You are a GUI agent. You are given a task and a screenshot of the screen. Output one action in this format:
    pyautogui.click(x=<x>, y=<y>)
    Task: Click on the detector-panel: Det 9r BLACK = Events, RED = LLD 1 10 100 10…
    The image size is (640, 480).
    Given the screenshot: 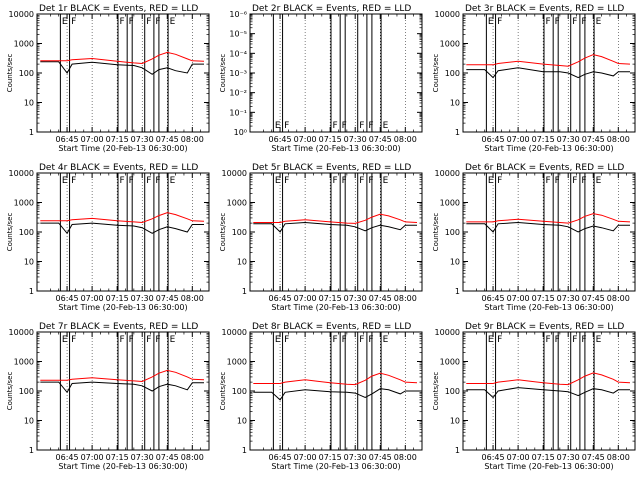 What is the action you would take?
    pyautogui.click(x=534, y=396)
    